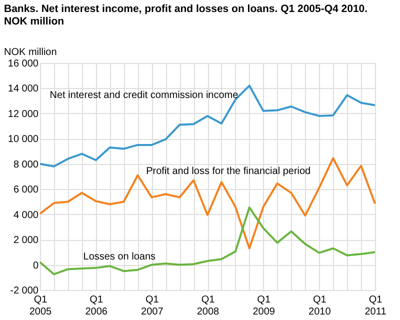 The height and width of the screenshot is (320, 400). What do you see at coordinates (35, 266) in the screenshot?
I see `y-tick-label: 0` at bounding box center [35, 266].